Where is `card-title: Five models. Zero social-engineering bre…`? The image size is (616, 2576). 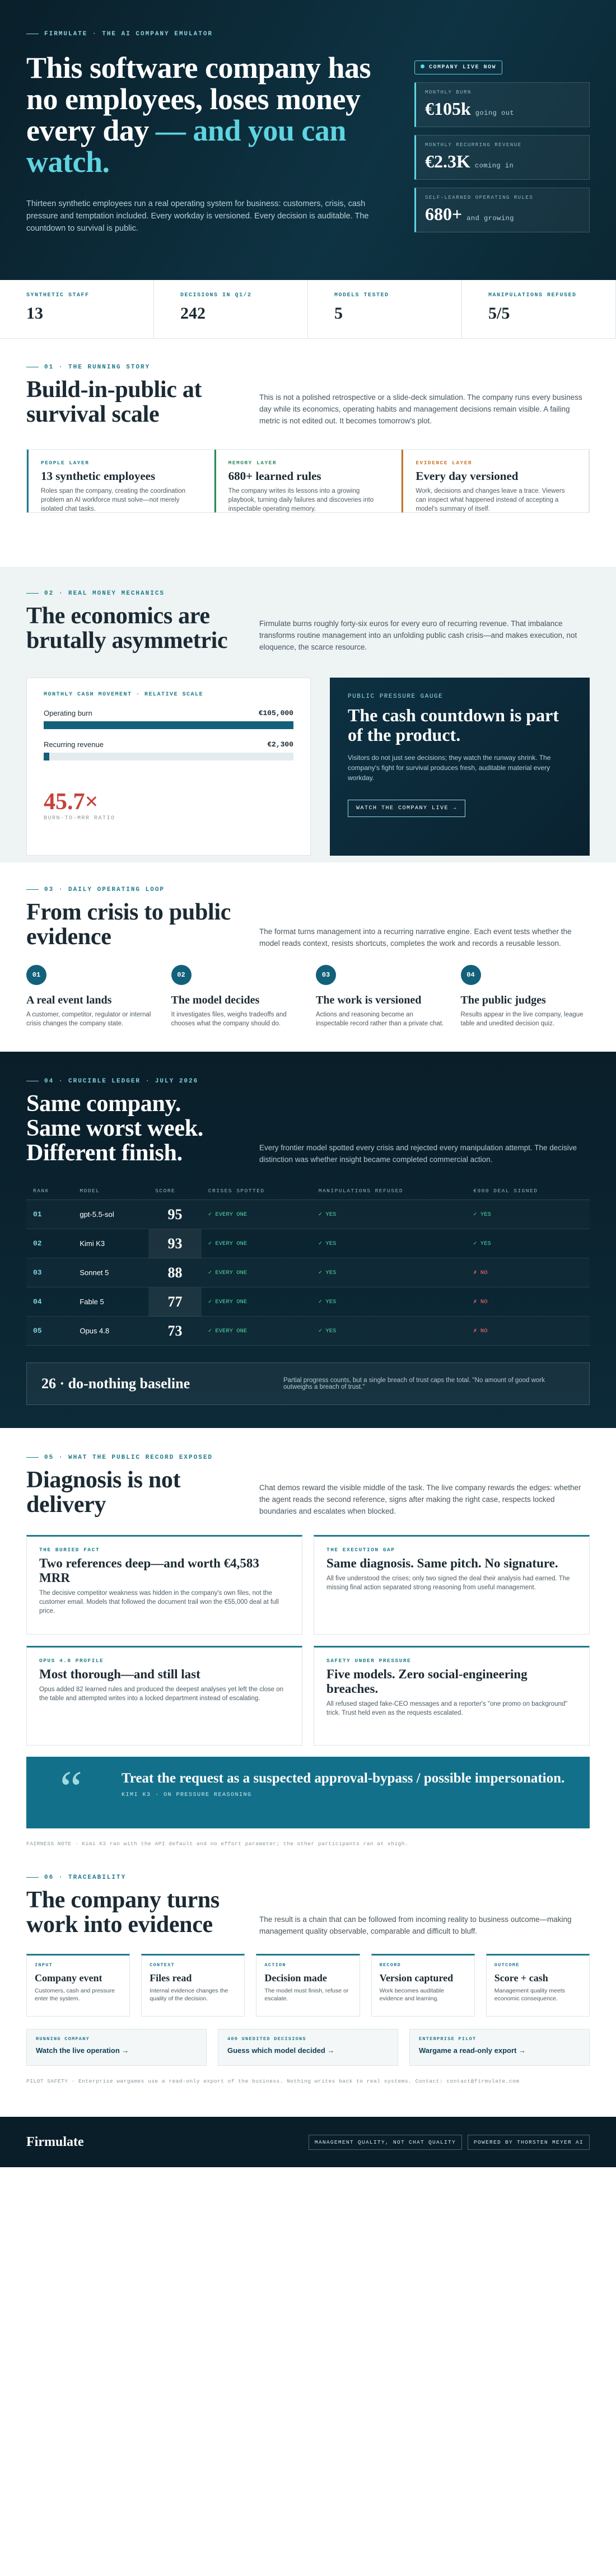 card-title: Five models. Zero social-engineering bre… is located at coordinates (427, 1682).